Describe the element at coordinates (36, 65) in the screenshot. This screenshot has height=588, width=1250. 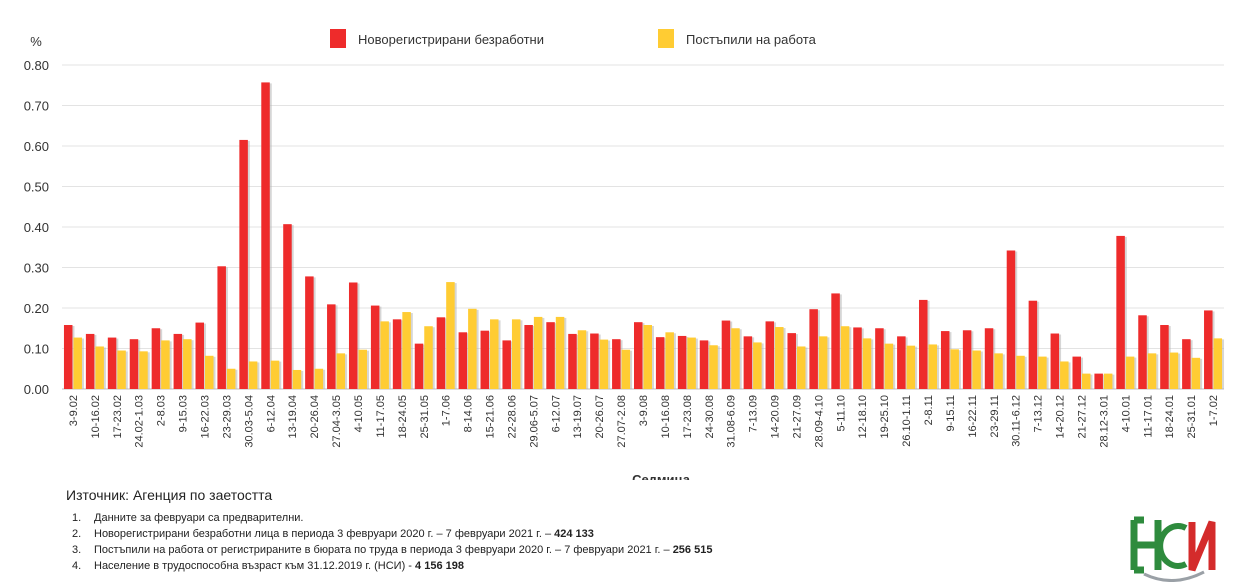
I see `y-tick-label: 0.80` at that location.